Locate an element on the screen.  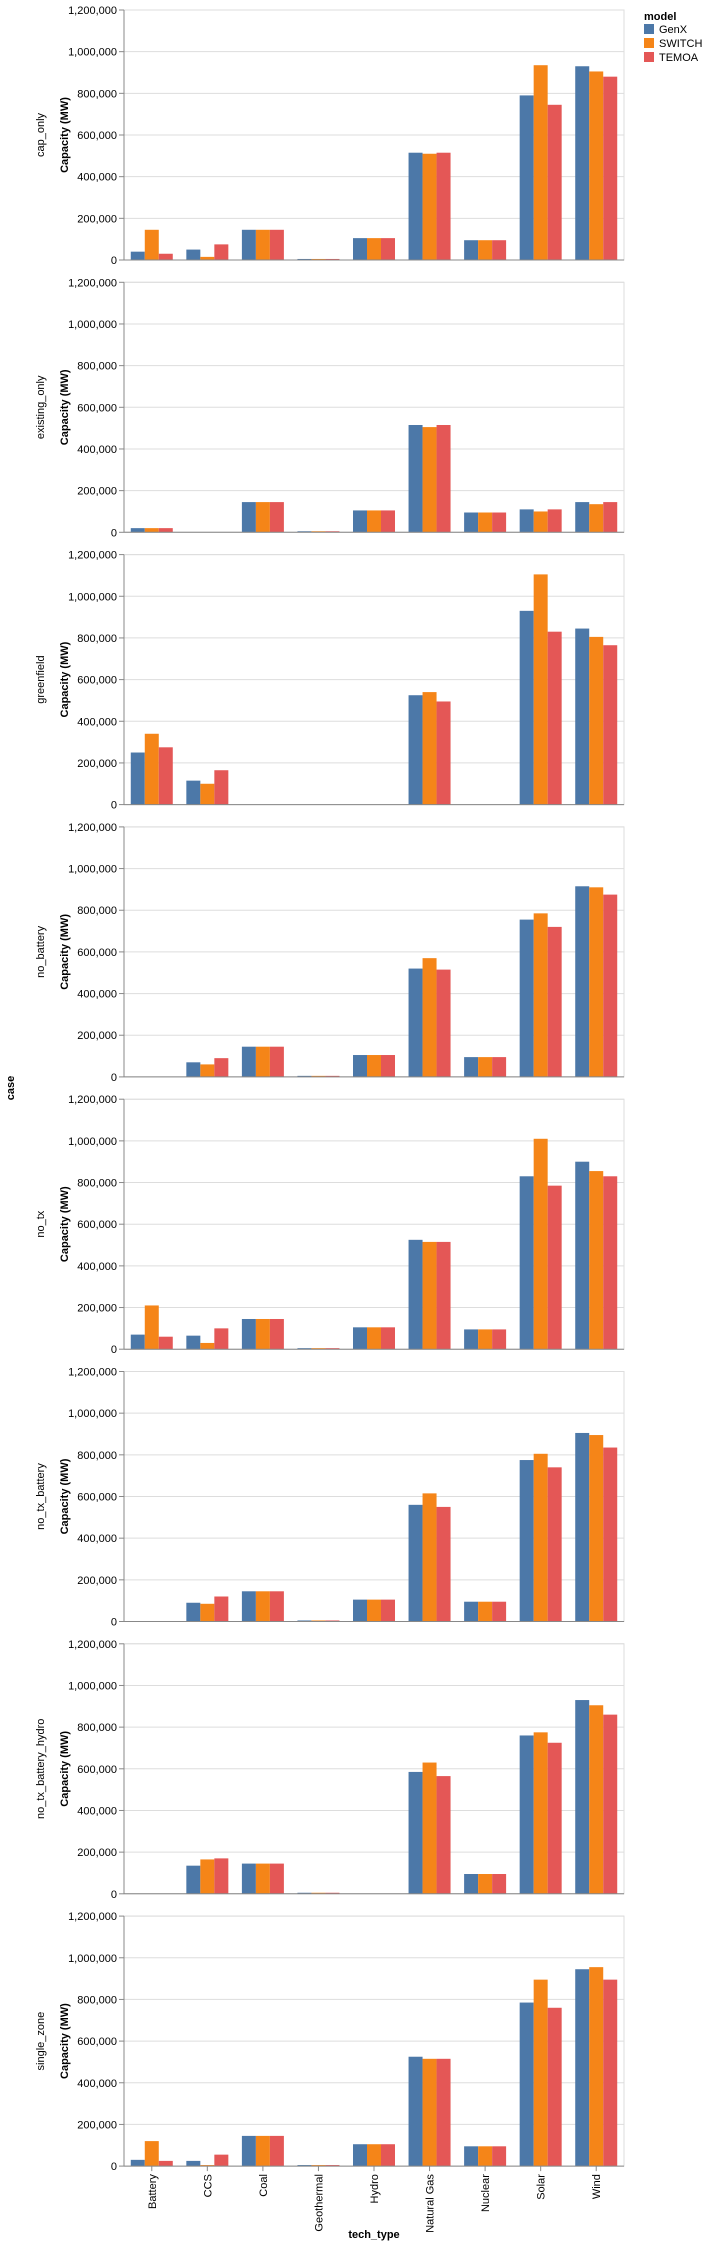
x-tick-label: Wind is located at coordinates (597, 2186).